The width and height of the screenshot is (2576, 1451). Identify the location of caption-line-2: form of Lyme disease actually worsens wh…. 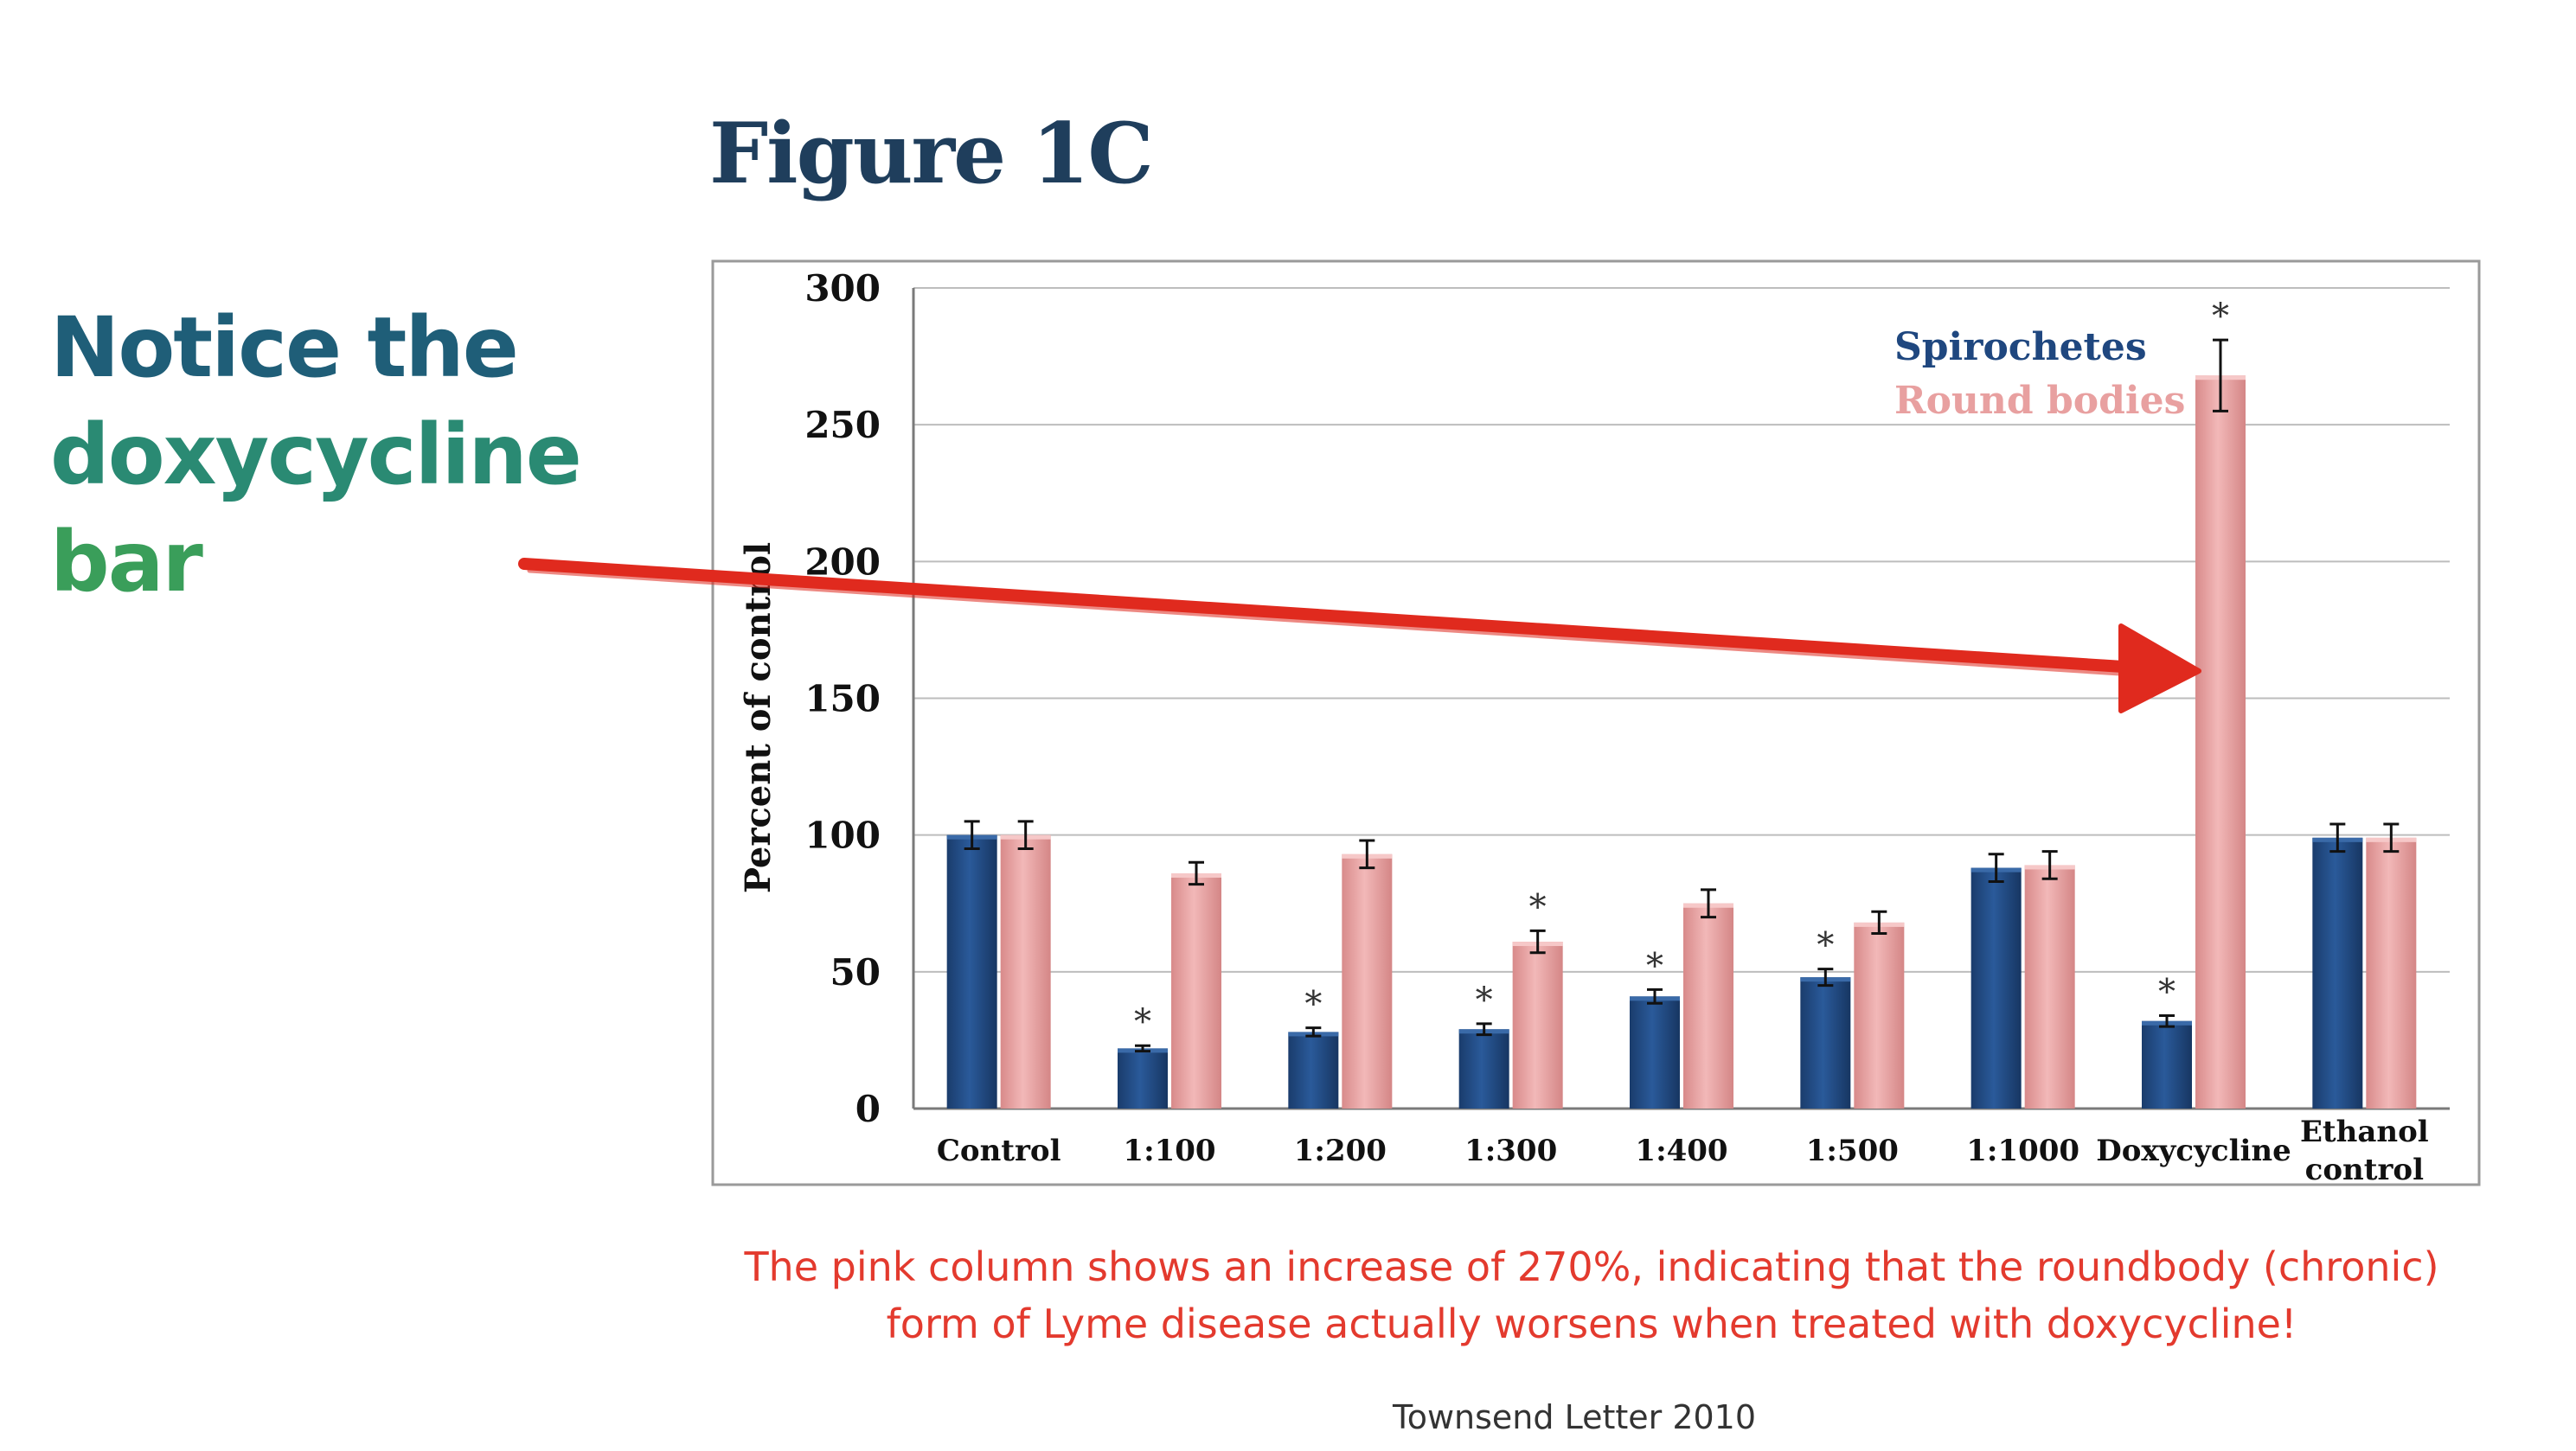
(1591, 1324).